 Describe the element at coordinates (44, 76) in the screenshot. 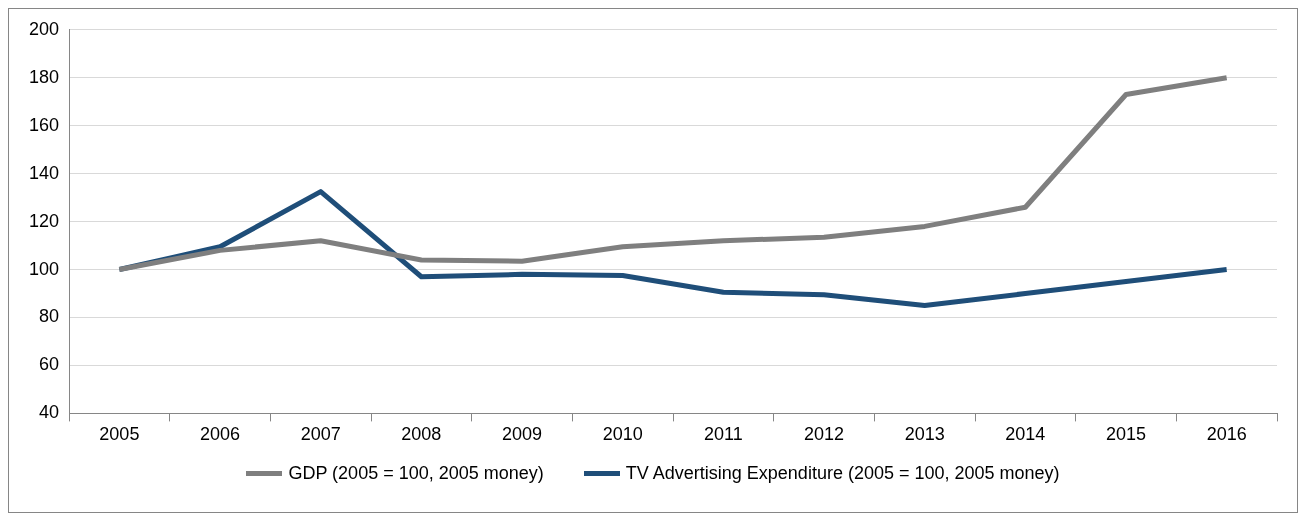

I see `y-tick-label: 180` at that location.